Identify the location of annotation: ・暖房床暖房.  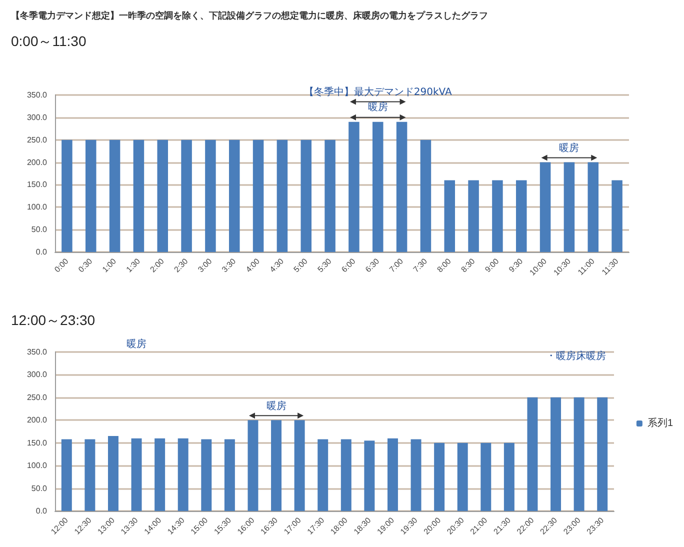
(576, 356).